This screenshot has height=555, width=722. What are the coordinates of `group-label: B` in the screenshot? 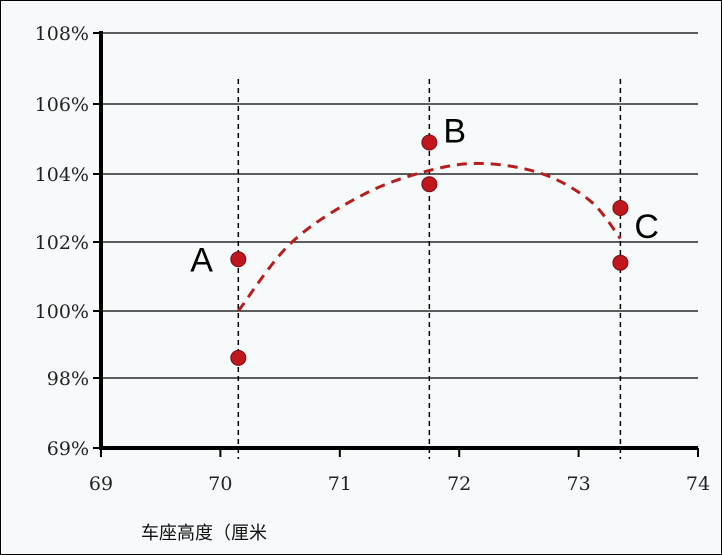 It's located at (454, 132).